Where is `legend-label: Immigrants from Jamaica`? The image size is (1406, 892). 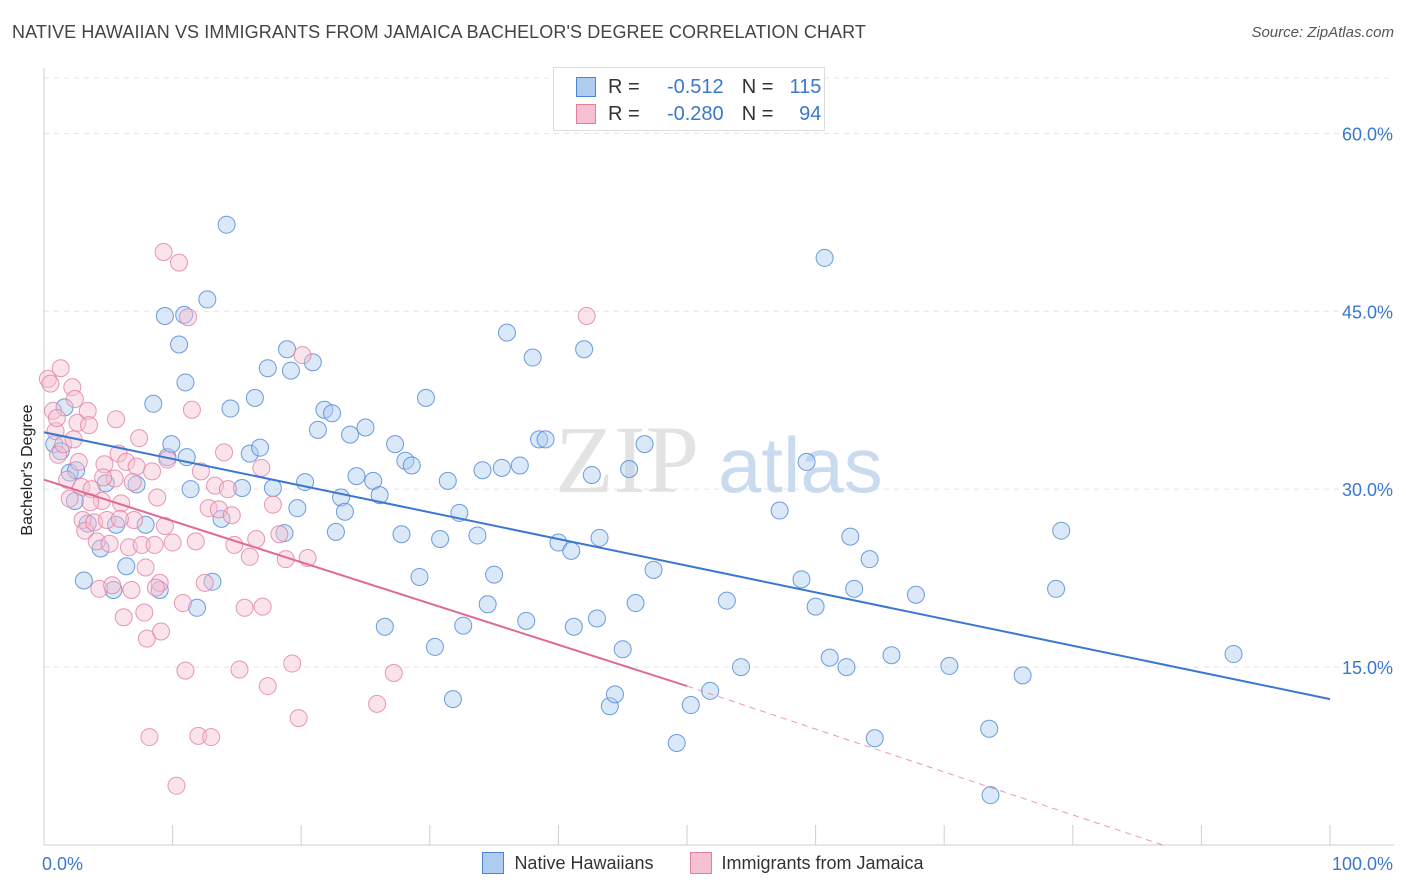 legend-label: Immigrants from Jamaica is located at coordinates (822, 862).